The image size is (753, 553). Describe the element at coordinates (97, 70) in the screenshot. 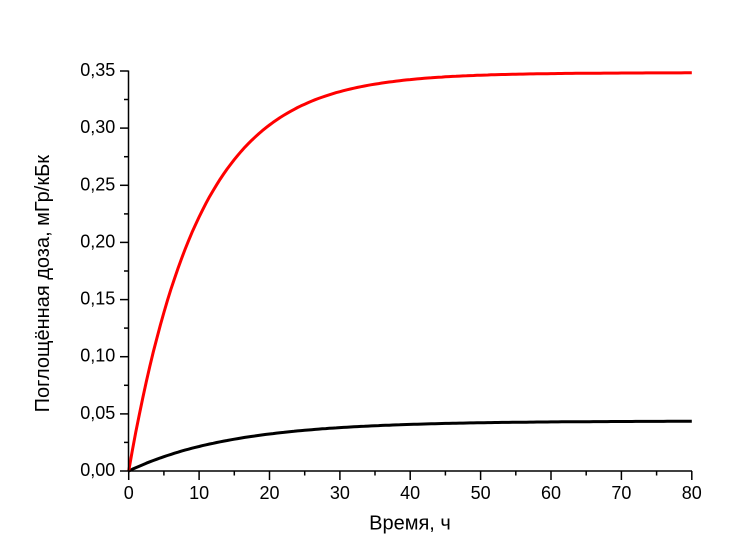

I see `svg-text: 0,35` at that location.